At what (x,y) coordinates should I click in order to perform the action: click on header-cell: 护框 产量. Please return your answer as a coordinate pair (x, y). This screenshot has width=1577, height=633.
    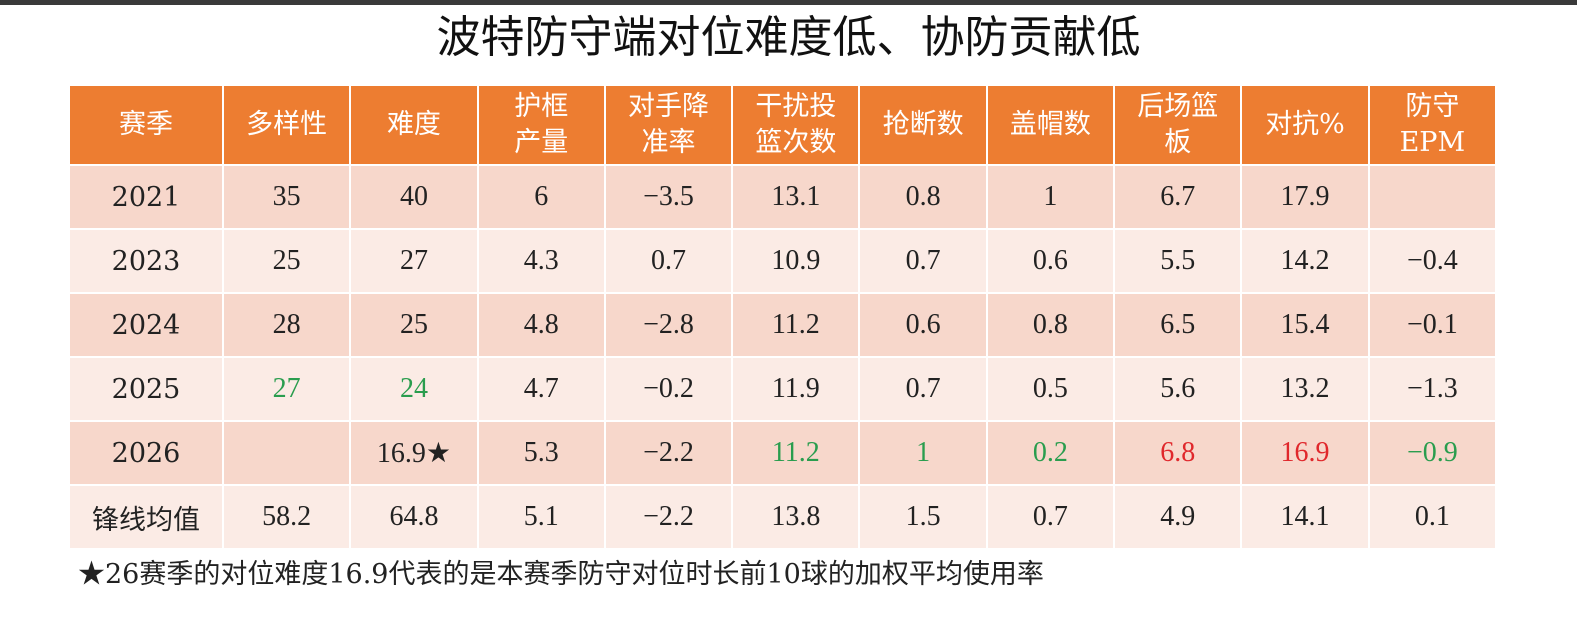
    Looking at the image, I should click on (541, 125).